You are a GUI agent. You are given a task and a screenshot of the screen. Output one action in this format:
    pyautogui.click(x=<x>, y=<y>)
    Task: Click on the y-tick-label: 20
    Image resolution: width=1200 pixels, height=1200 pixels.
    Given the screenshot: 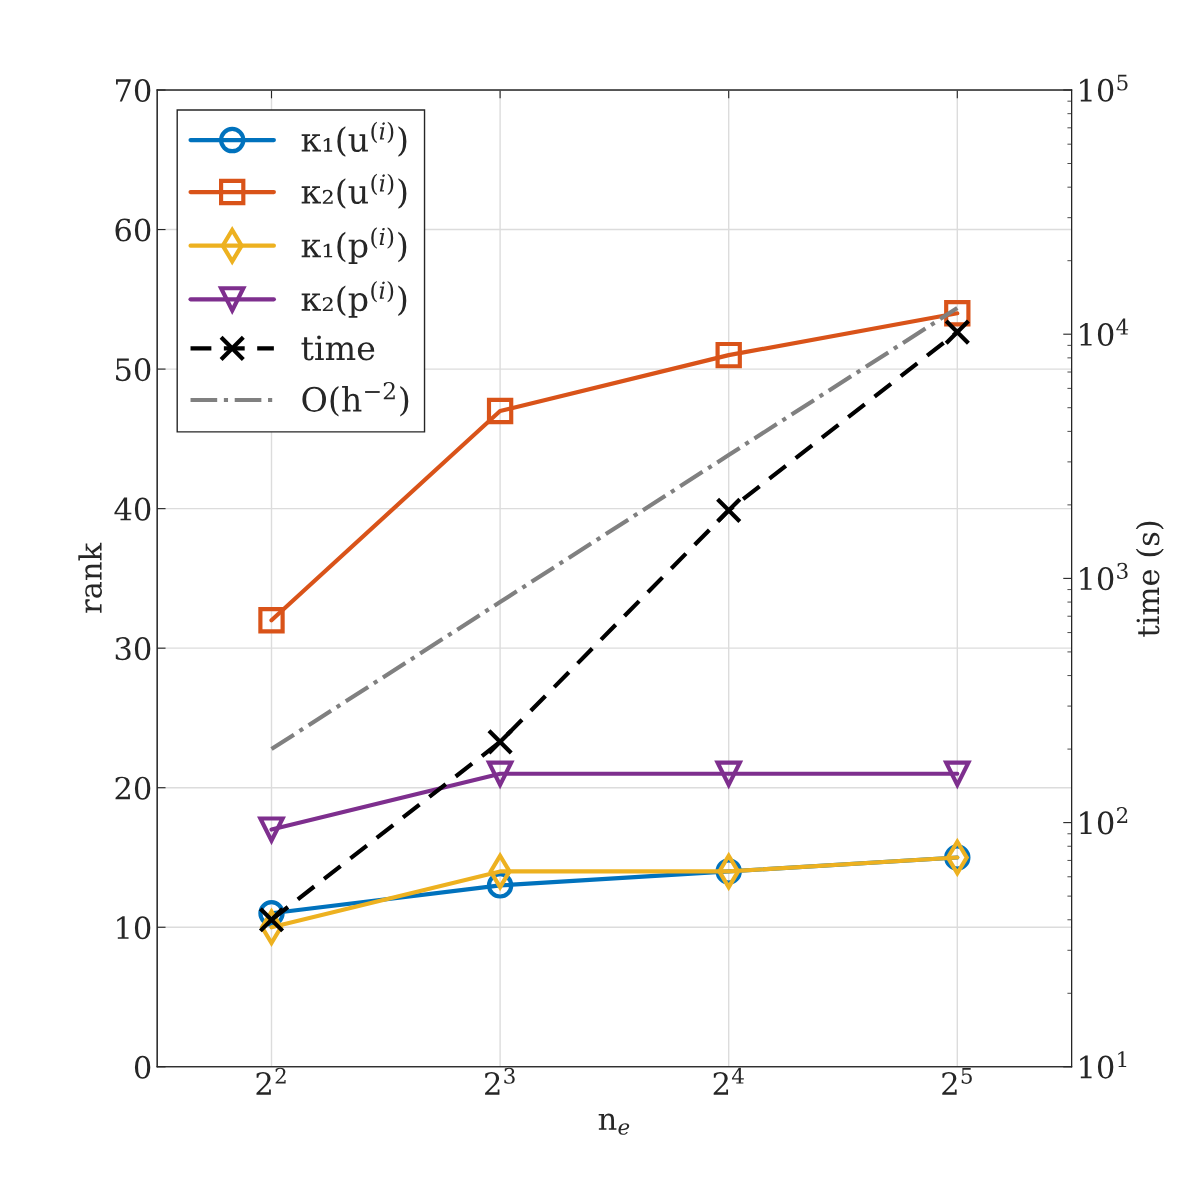 What is the action you would take?
    pyautogui.click(x=133, y=788)
    